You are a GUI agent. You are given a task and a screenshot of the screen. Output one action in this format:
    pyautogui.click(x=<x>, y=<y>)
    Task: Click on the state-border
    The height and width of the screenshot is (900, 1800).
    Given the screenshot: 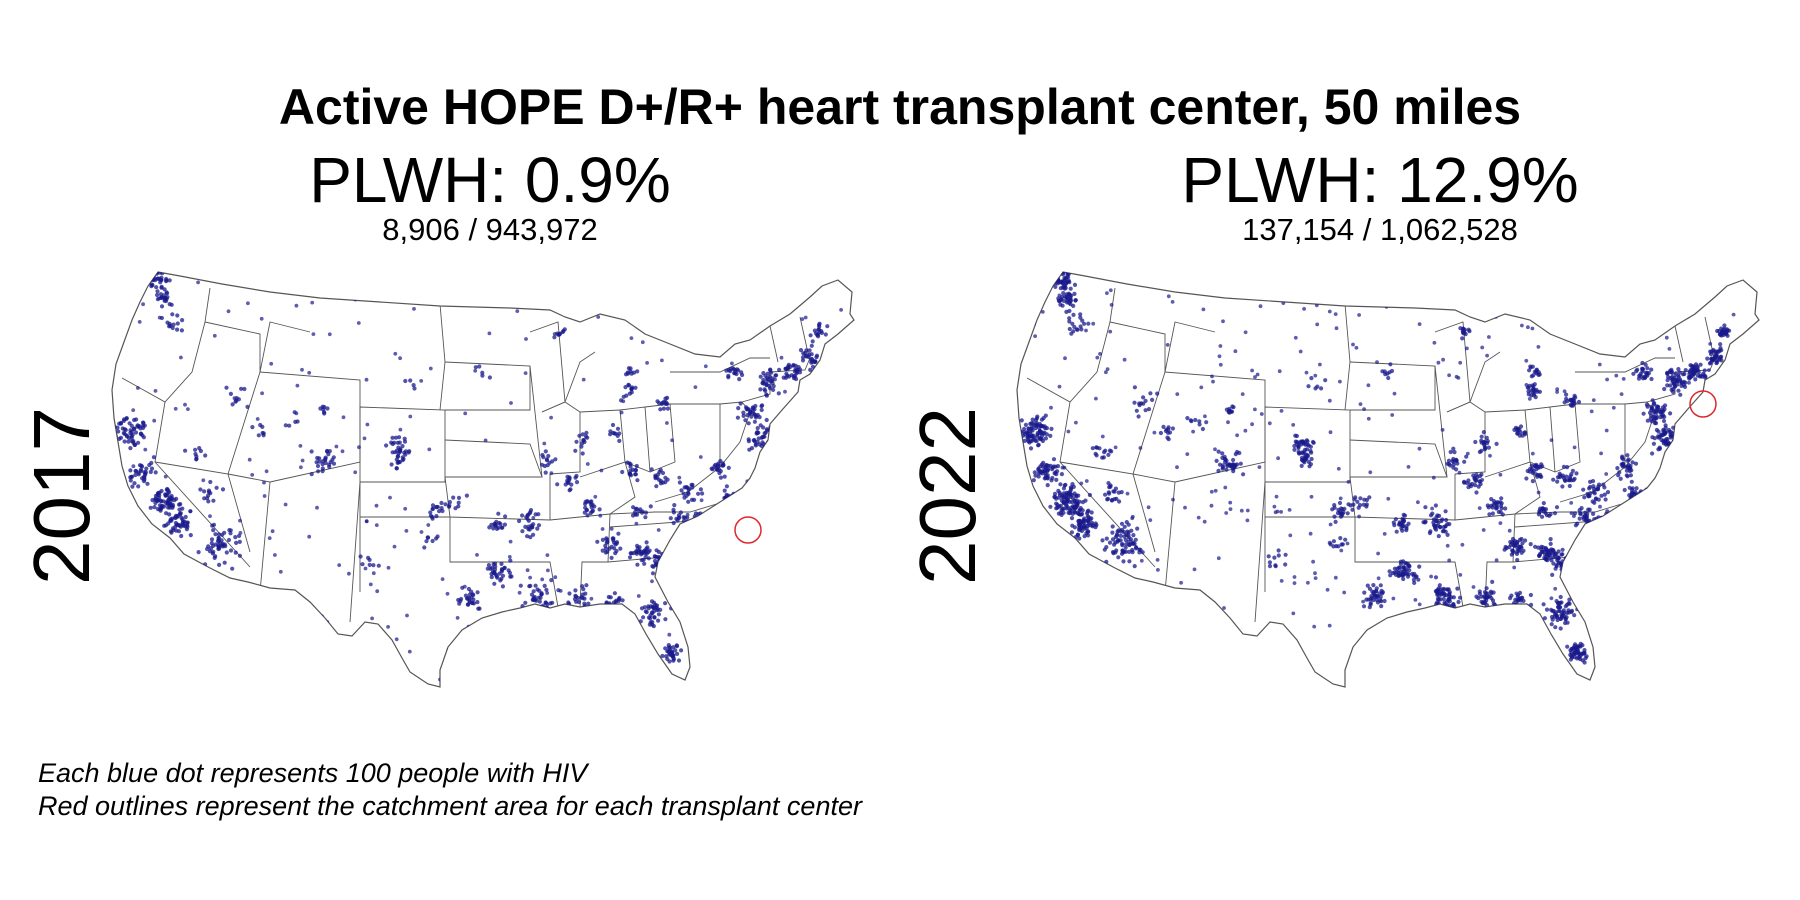 What is the action you would take?
    pyautogui.click(x=660, y=438)
    